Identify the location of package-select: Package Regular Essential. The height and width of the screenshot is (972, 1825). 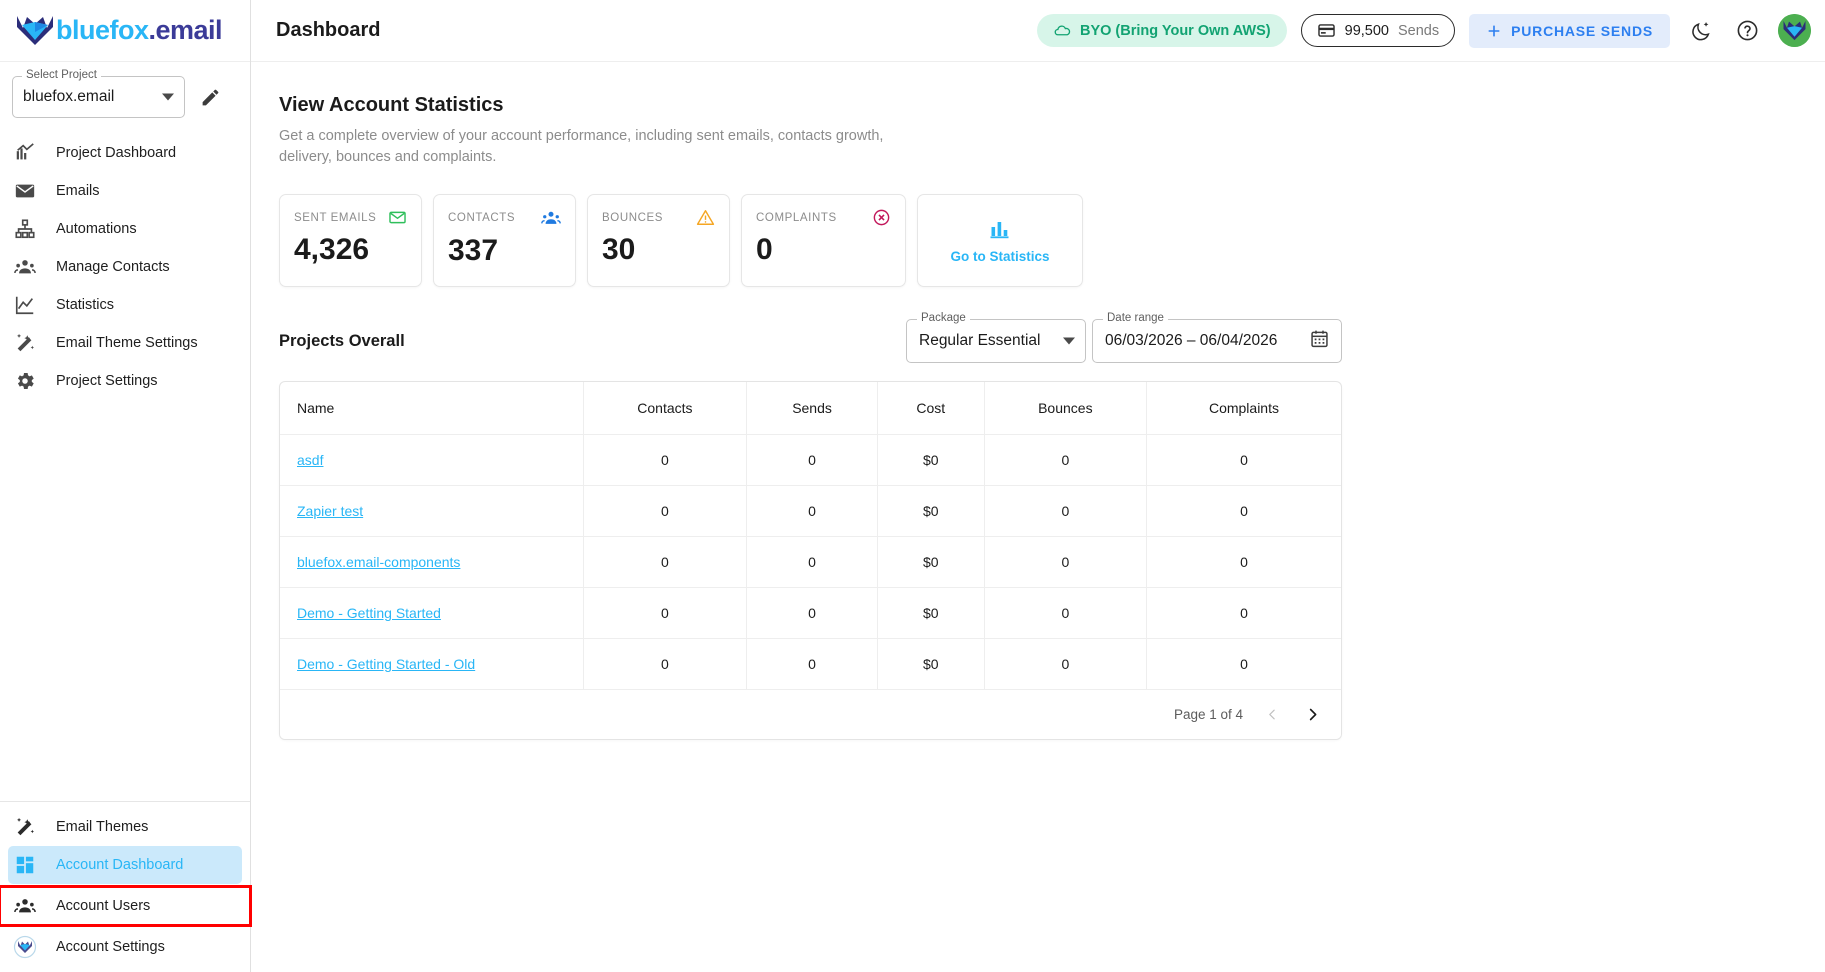
(996, 338).